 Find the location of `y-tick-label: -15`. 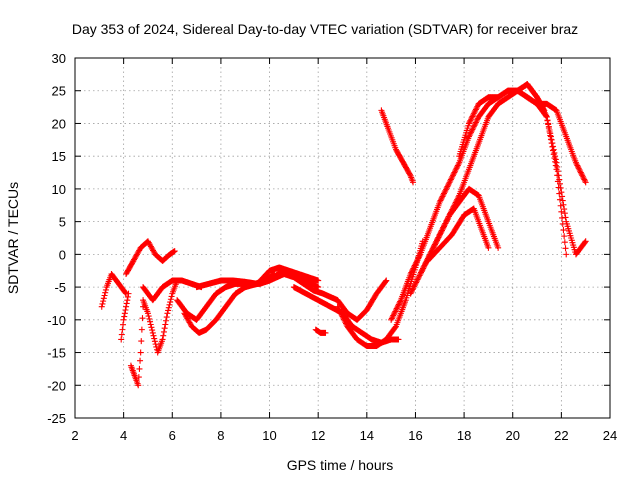

y-tick-label: -15 is located at coordinates (56, 353).